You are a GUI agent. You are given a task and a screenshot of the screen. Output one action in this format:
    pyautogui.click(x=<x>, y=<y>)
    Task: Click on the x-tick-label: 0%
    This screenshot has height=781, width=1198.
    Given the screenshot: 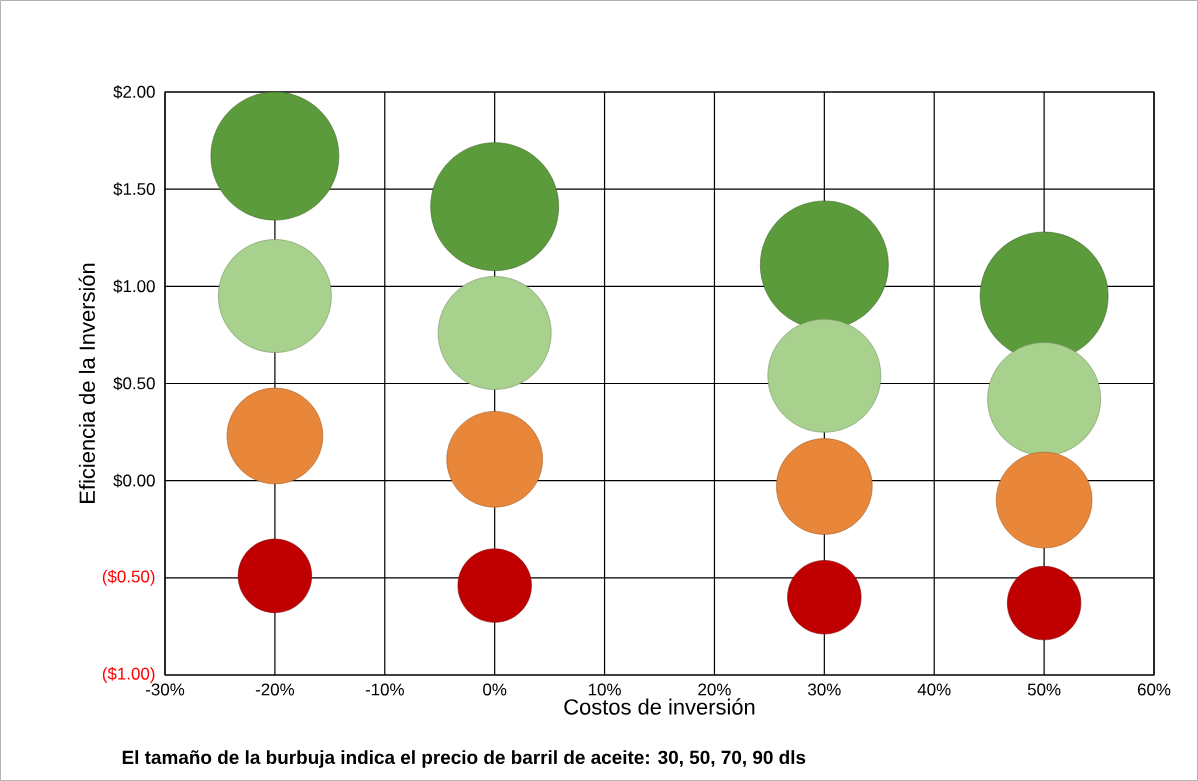 What is the action you would take?
    pyautogui.click(x=495, y=689)
    